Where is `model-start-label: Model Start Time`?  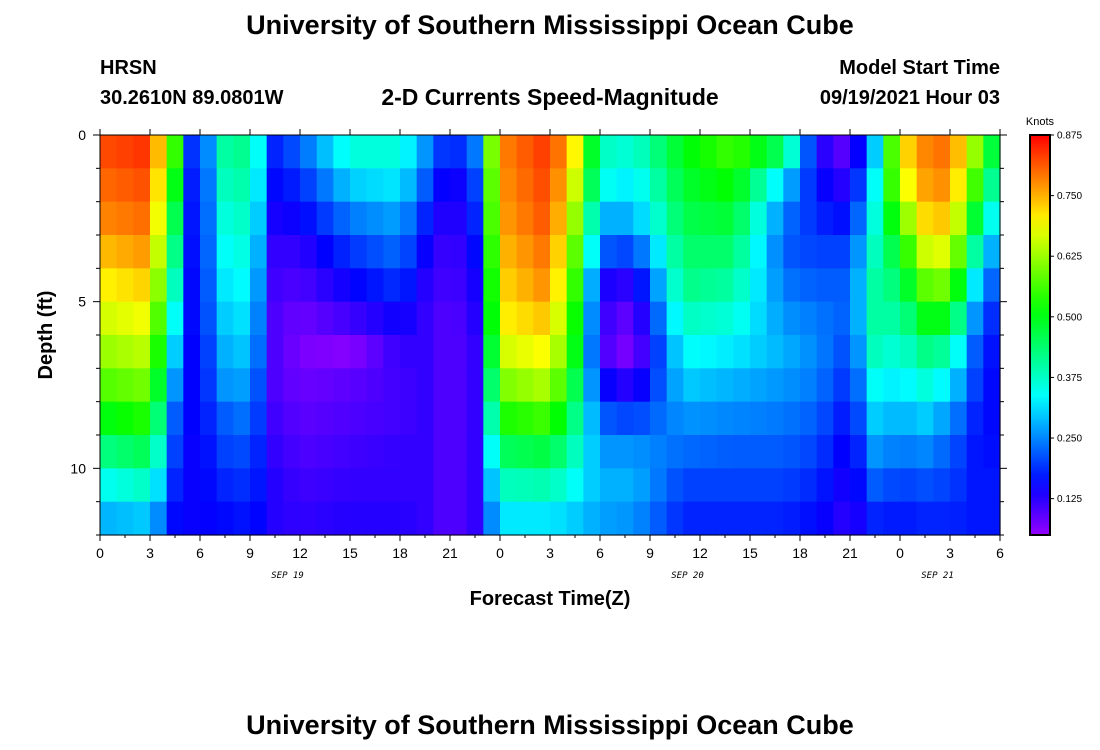 model-start-label: Model Start Time is located at coordinates (919, 68).